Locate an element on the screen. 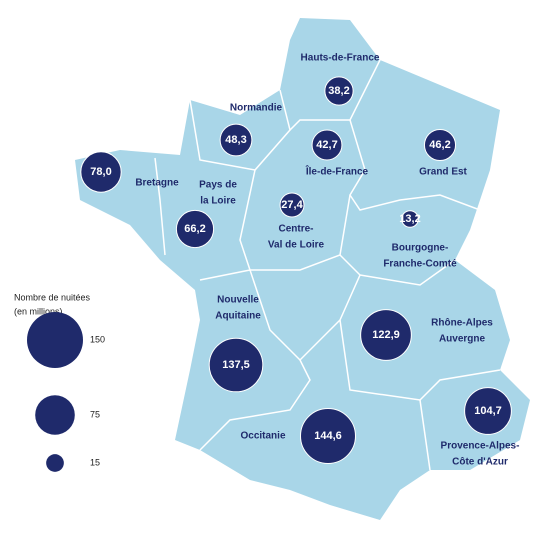 This screenshot has width=544, height=539. value-label: 42,7 is located at coordinates (326, 145).